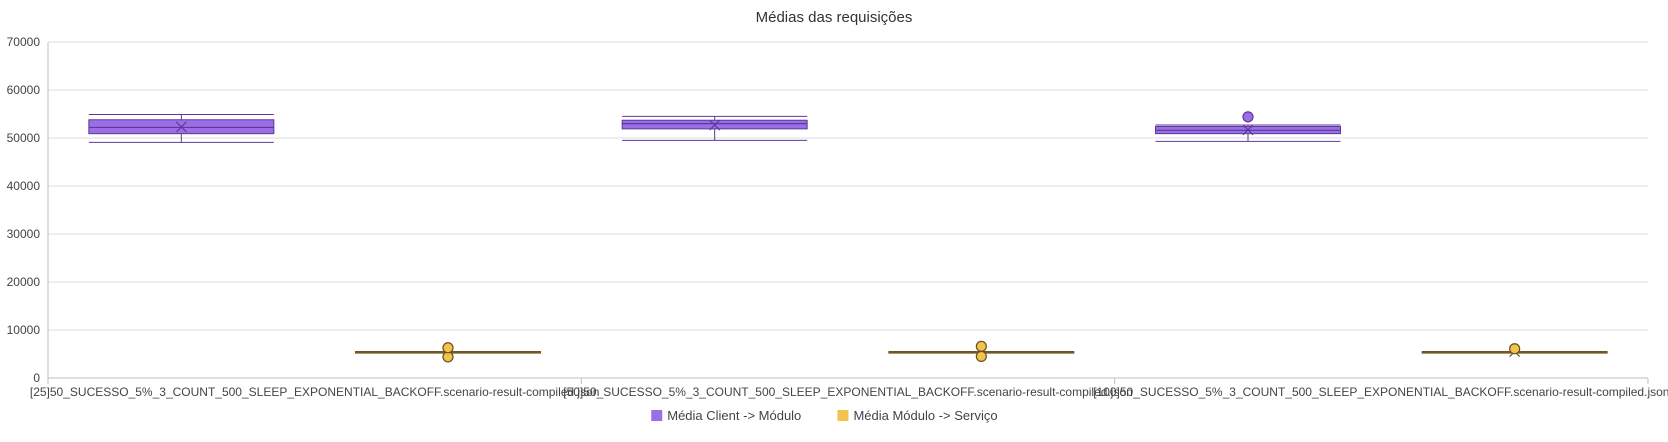  Describe the element at coordinates (24, 138) in the screenshot. I see `y-tick-label: 50000` at that location.